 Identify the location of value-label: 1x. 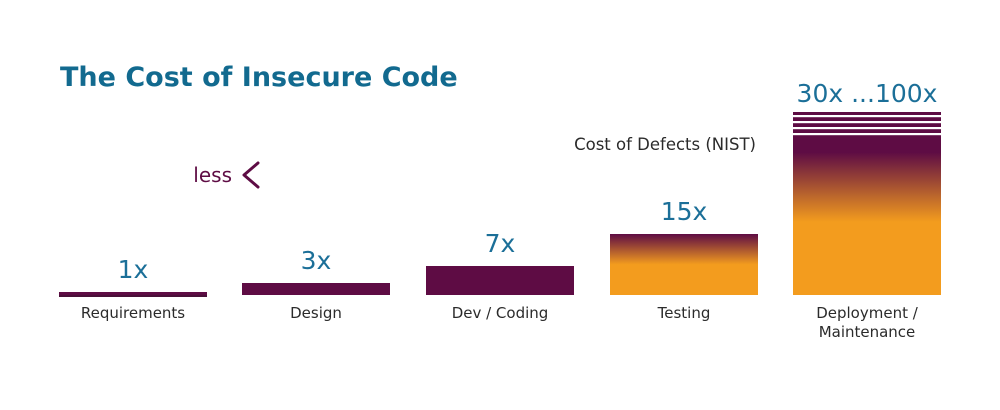
(133, 269).